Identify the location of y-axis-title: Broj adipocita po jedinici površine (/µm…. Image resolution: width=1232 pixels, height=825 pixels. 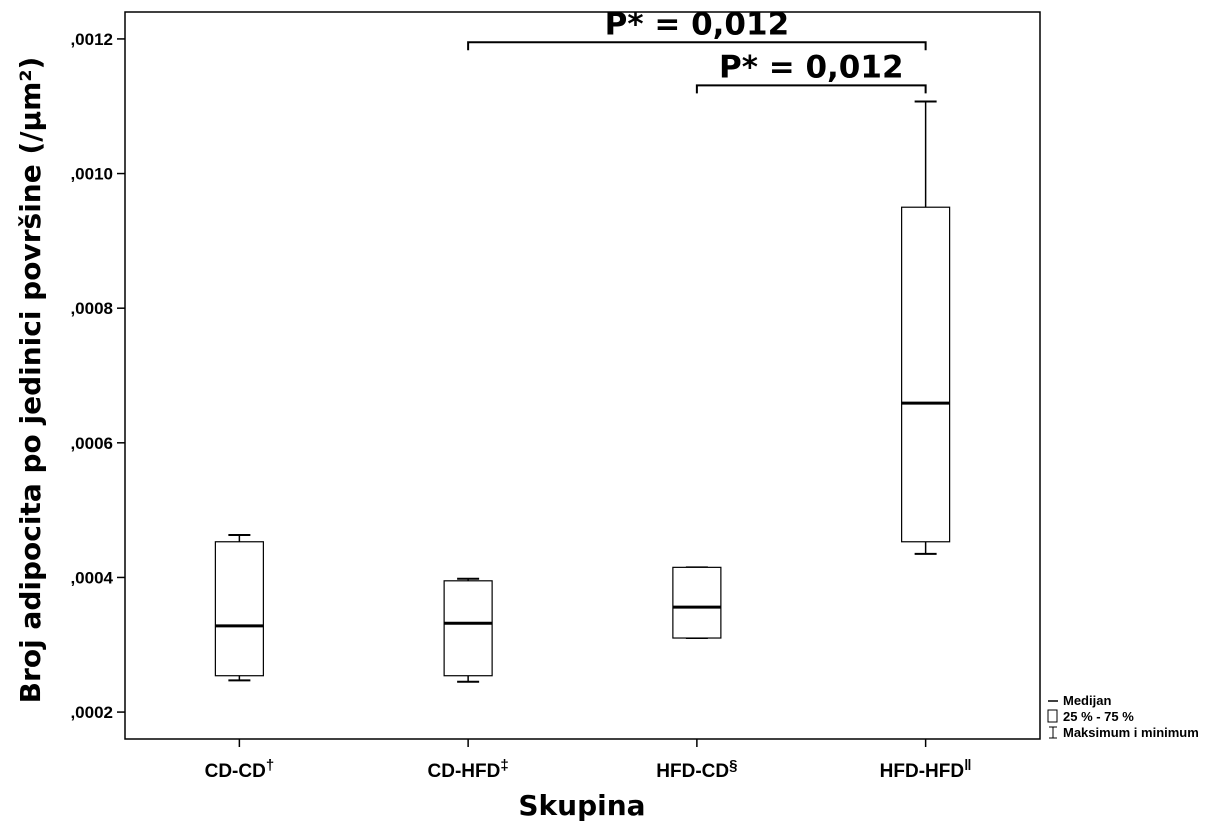
(30, 380).